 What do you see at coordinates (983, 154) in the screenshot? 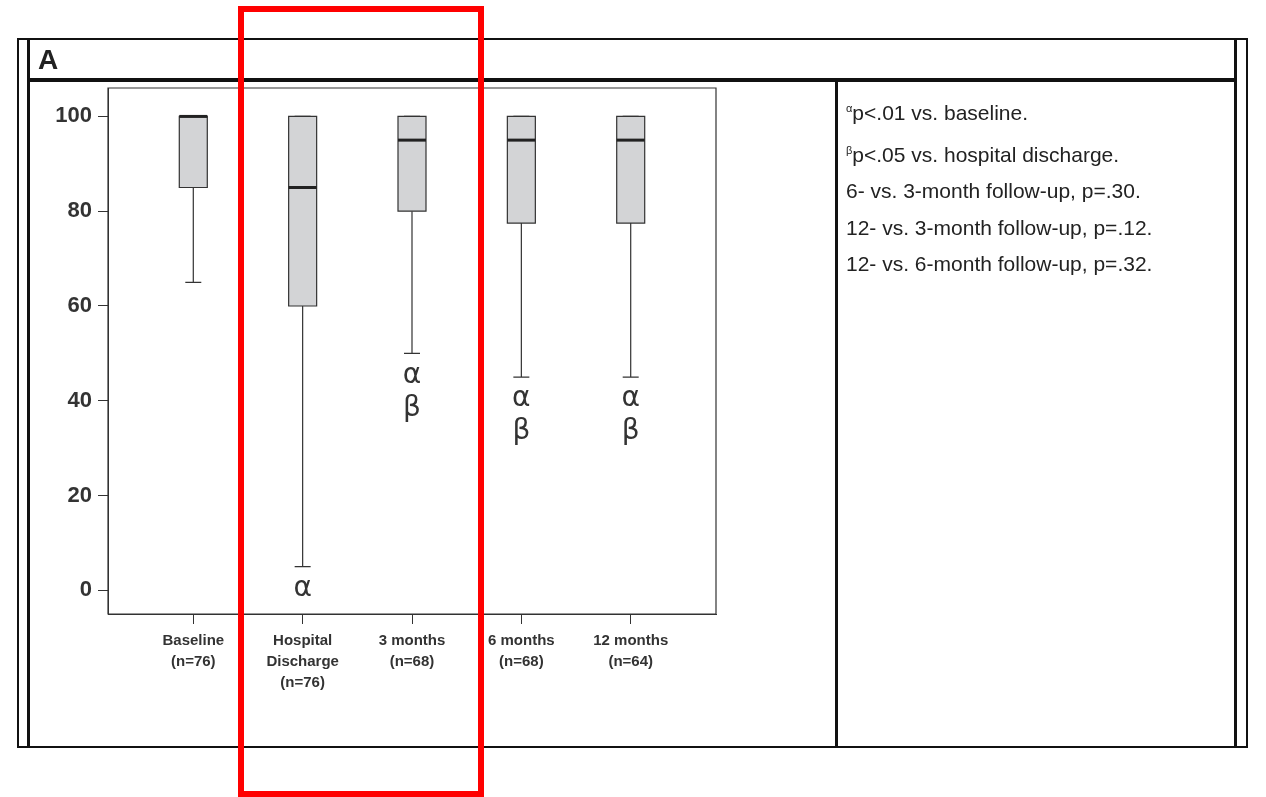
I see `text: $^{β}$p<.05 vs. hospital discharge.` at bounding box center [983, 154].